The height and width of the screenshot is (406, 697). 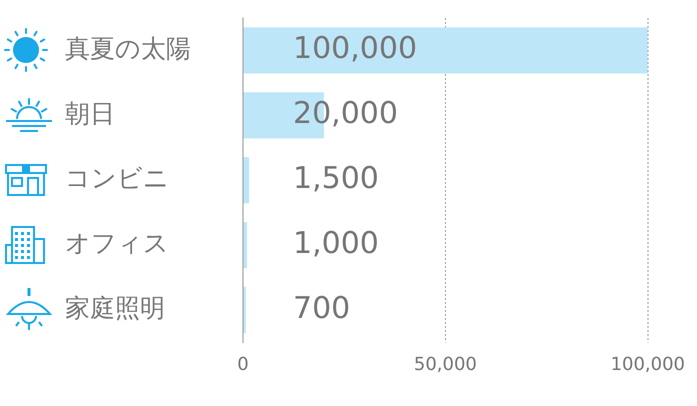 What do you see at coordinates (243, 364) in the screenshot?
I see `x-tick-label: 0` at bounding box center [243, 364].